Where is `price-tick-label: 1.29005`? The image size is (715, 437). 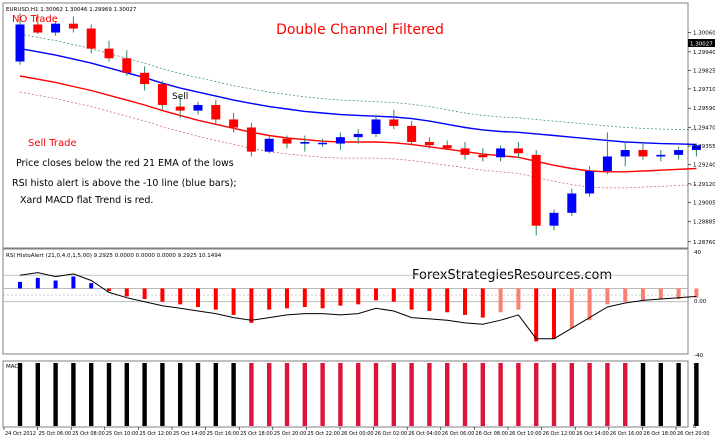 price-tick-label: 1.29005 is located at coordinates (704, 203).